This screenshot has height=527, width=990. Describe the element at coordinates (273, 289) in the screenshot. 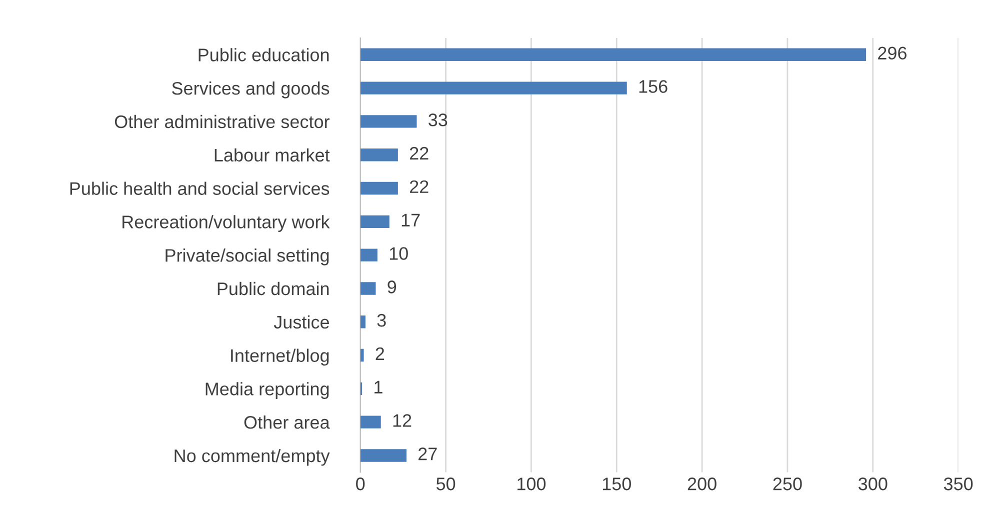

I see `y-tick-label: Public domain` at that location.